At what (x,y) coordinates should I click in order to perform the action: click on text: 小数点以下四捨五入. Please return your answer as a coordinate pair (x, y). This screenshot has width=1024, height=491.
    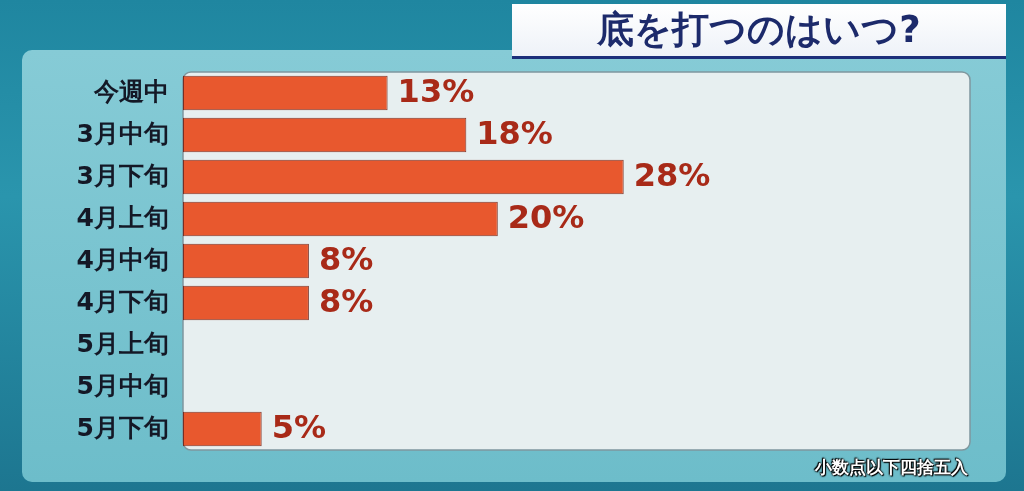
    Looking at the image, I should click on (891, 467).